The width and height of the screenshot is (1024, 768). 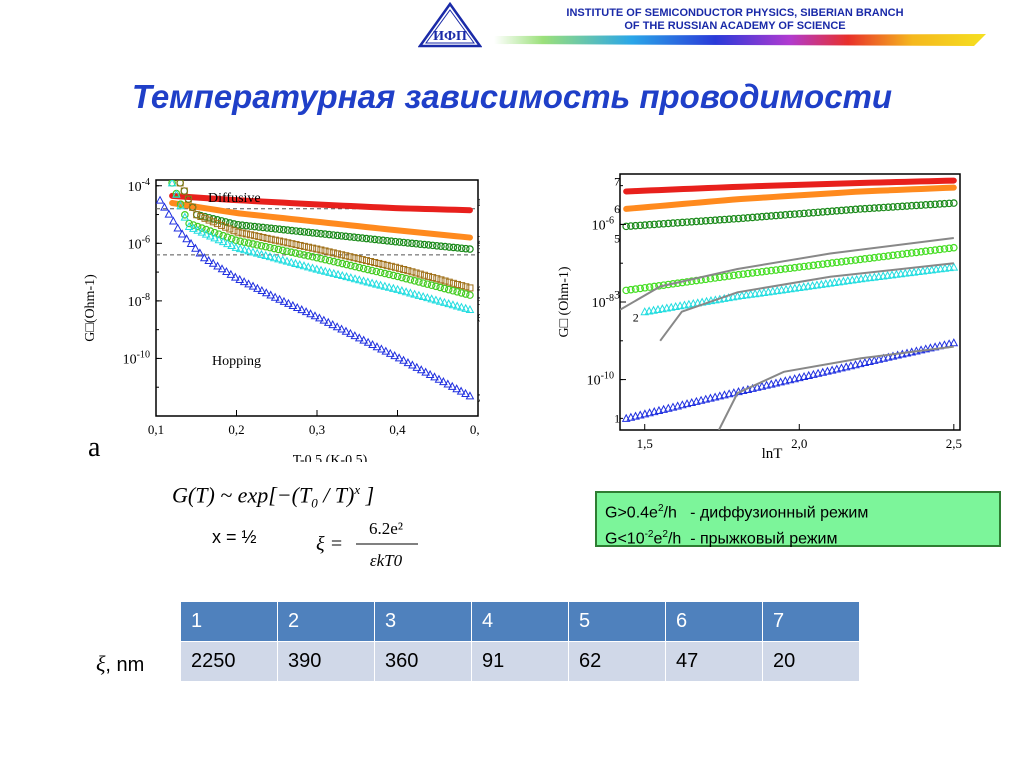 I want to click on table-cell: 390, so click(x=326, y=661).